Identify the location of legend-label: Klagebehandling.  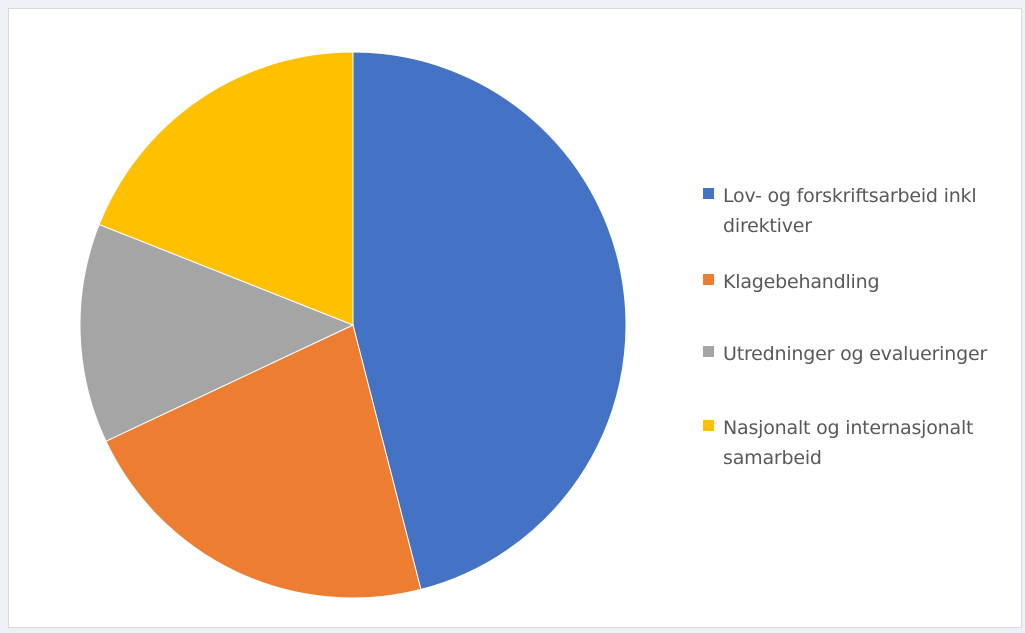
(801, 282).